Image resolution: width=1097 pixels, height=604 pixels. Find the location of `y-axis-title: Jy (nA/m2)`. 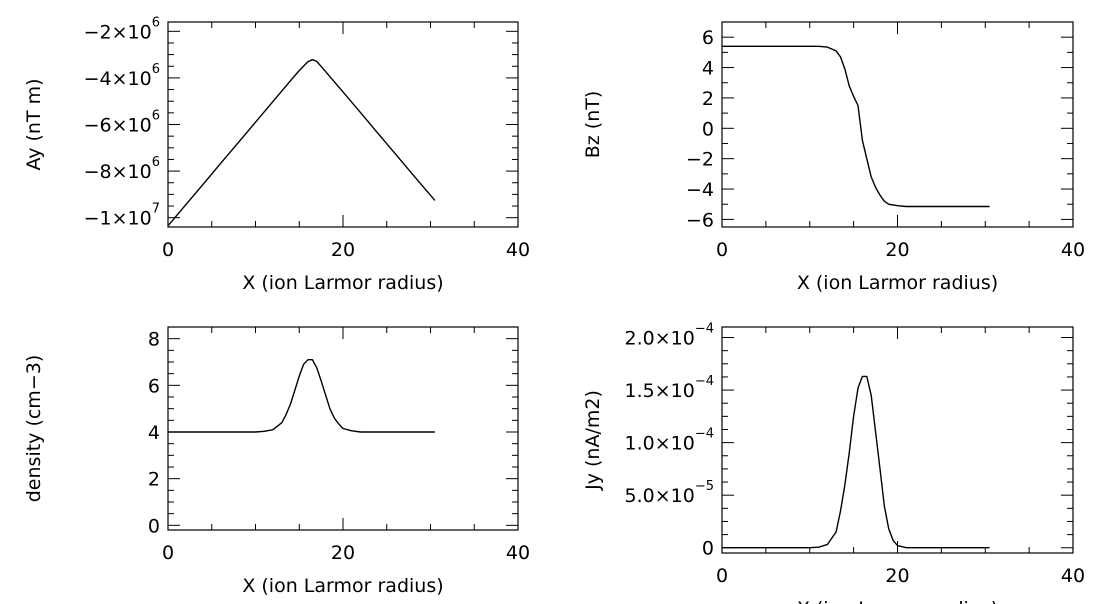

y-axis-title: Jy (nA/m2) is located at coordinates (593, 440).